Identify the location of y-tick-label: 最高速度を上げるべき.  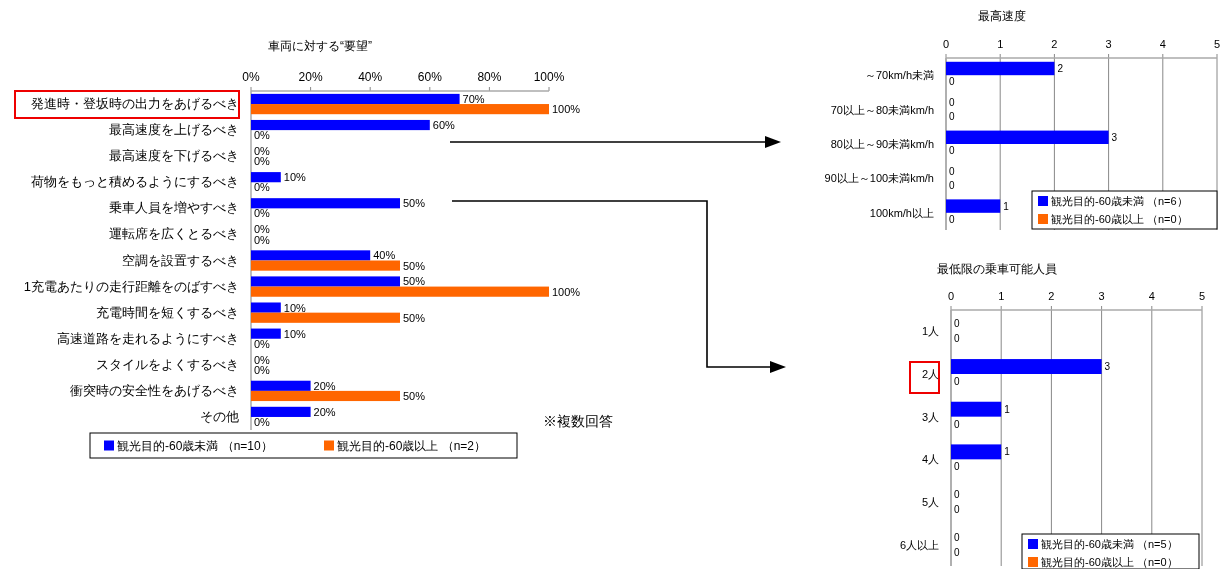
(174, 130).